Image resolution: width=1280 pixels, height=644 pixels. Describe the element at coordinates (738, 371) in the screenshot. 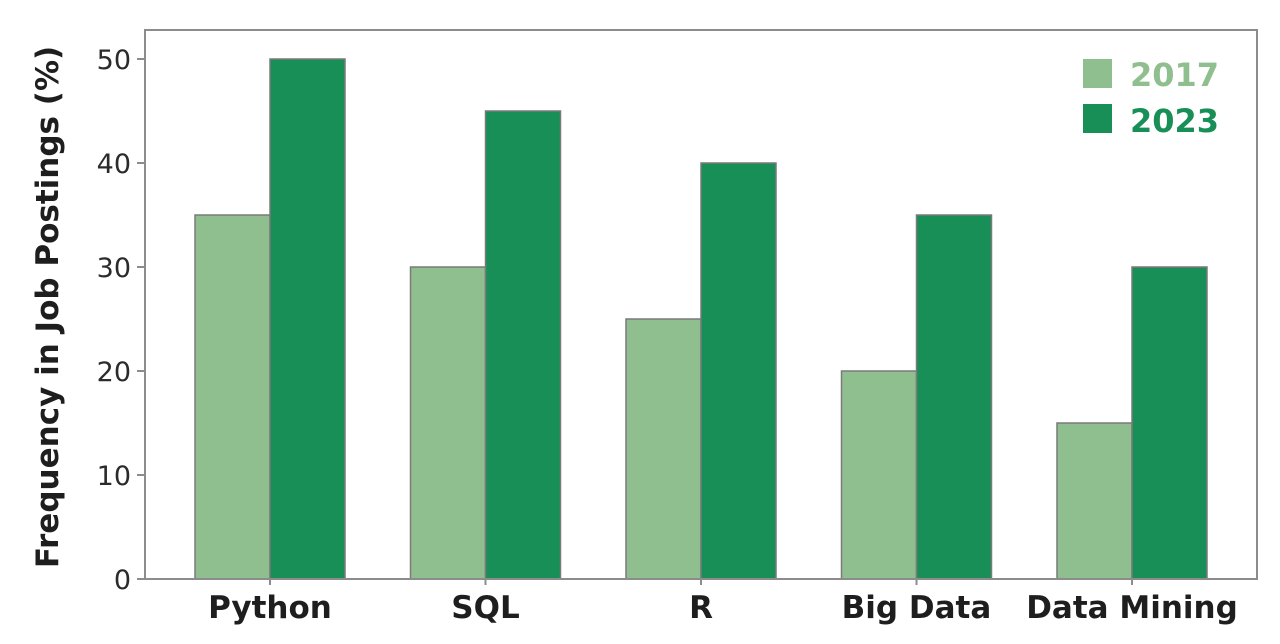

I see `bar-2023-r` at that location.